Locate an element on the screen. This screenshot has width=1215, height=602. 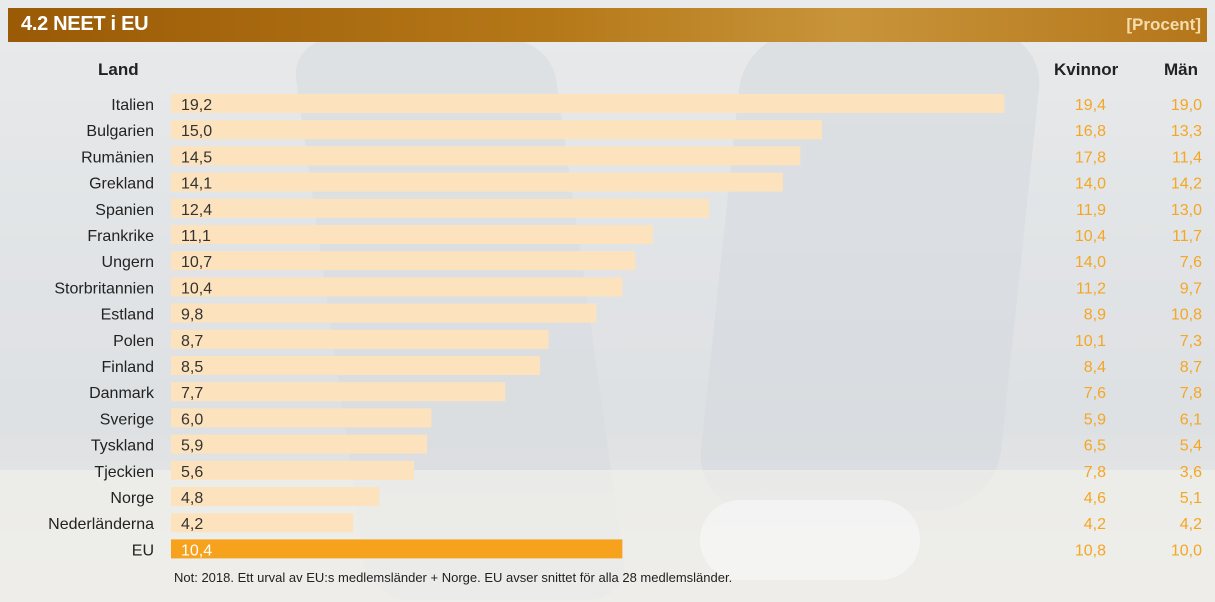
man-value: 13,3 is located at coordinates (1186, 131).